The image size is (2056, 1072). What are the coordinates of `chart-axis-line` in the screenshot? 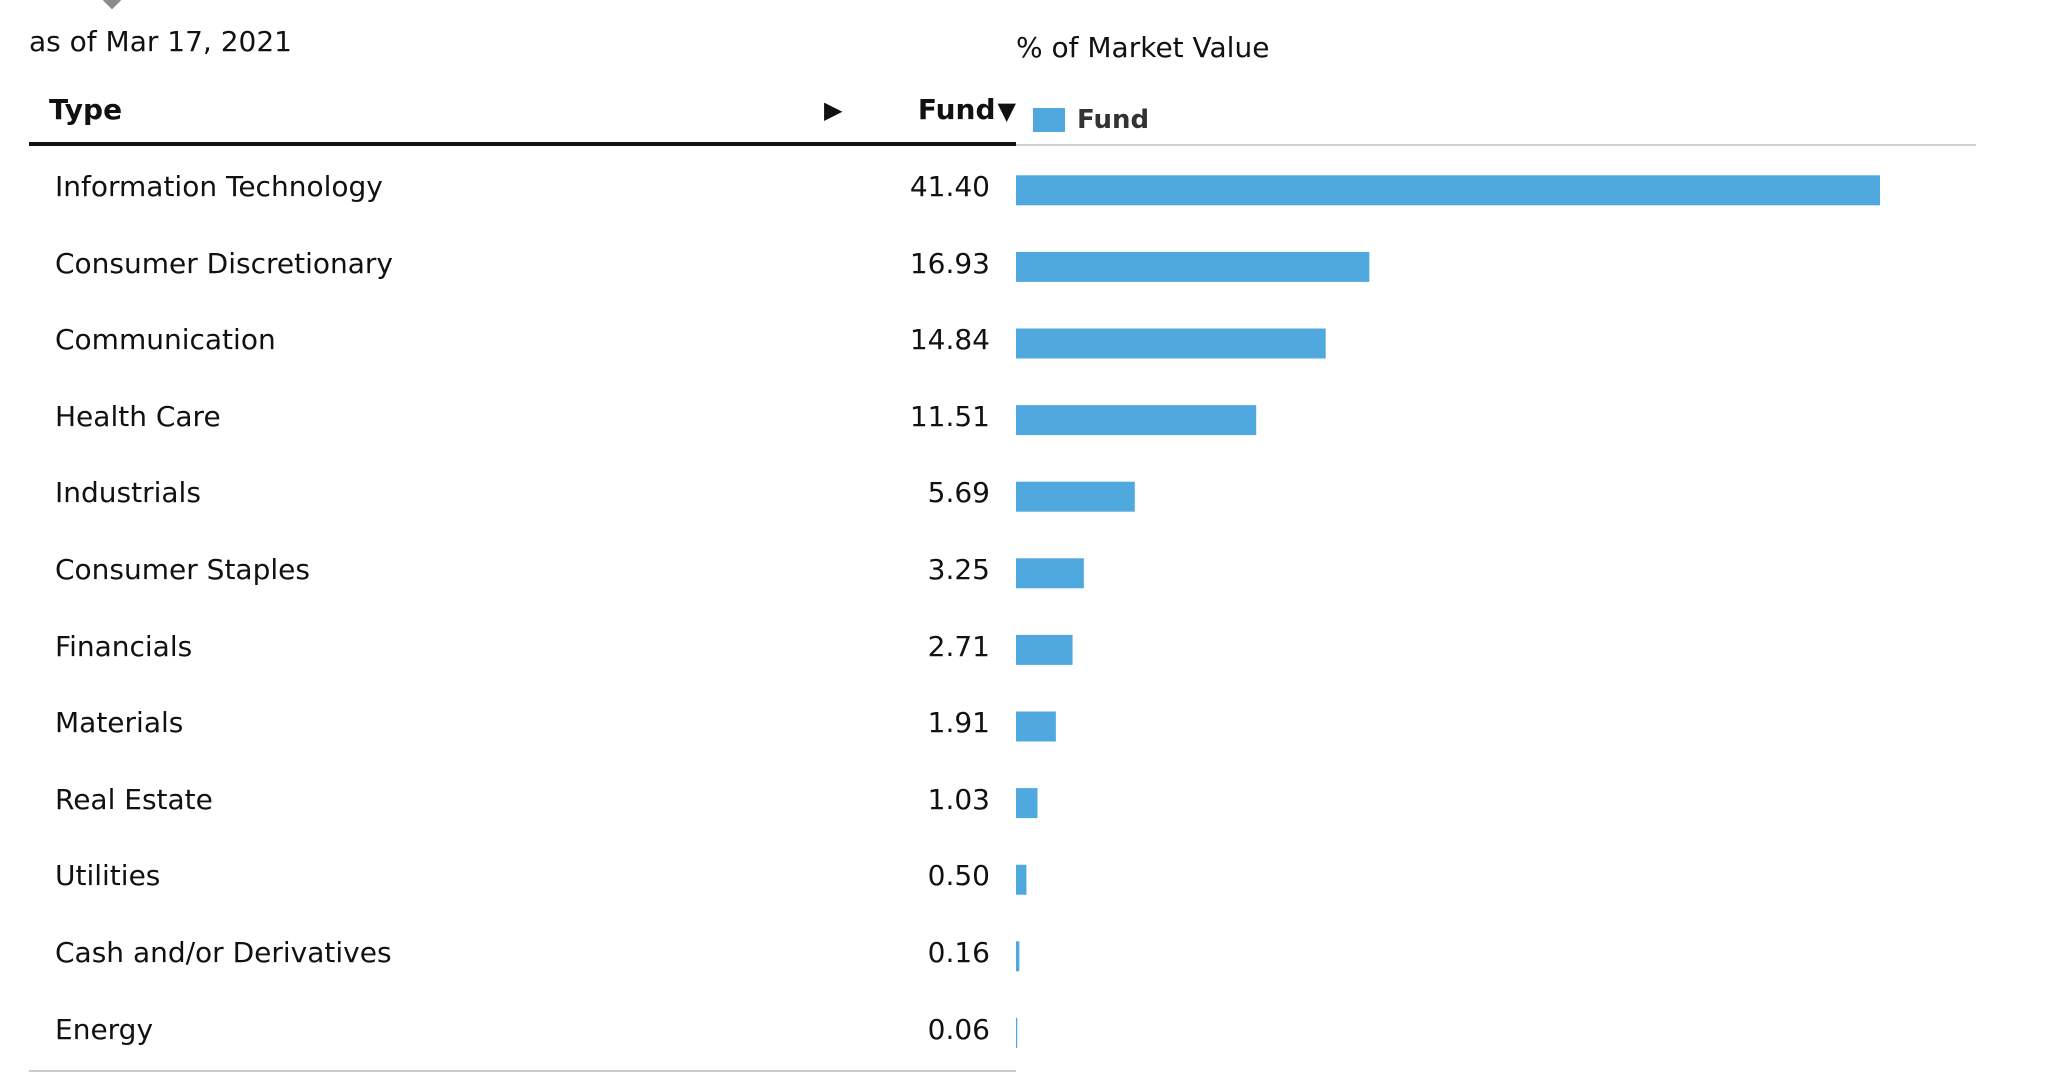 It's located at (1496, 145).